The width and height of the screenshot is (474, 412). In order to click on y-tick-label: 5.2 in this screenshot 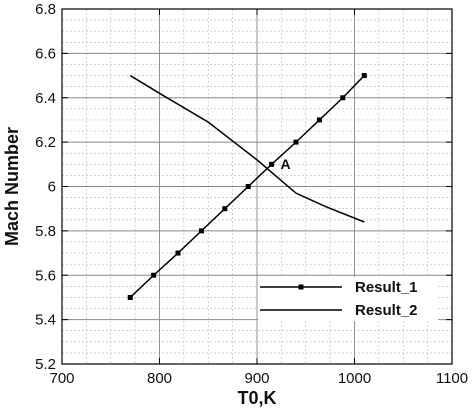, I will do `click(45, 364)`.